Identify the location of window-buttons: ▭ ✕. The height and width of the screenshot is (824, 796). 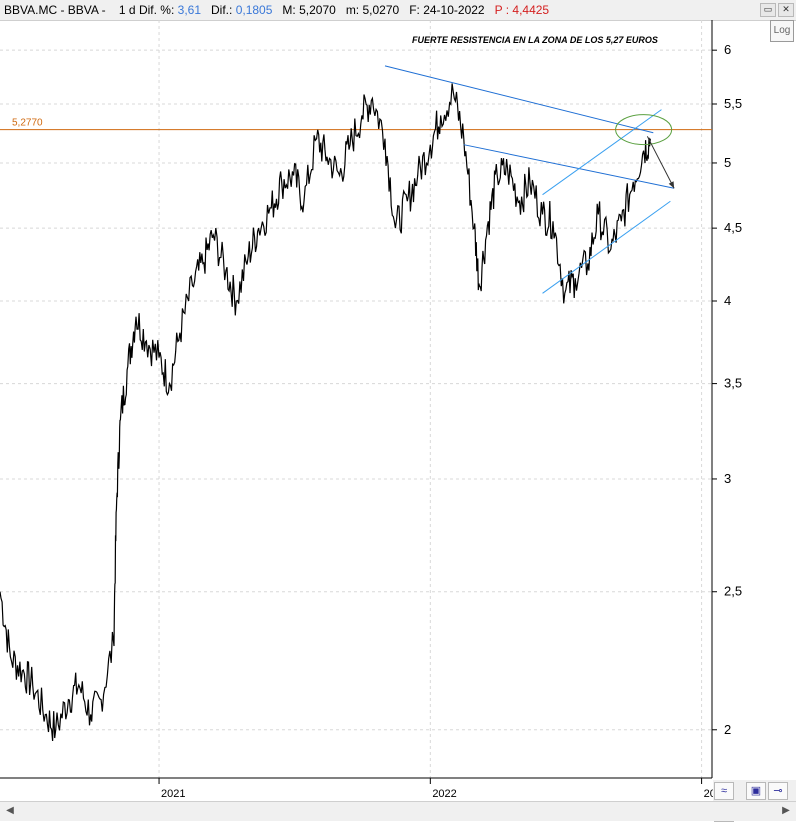
(778, 10).